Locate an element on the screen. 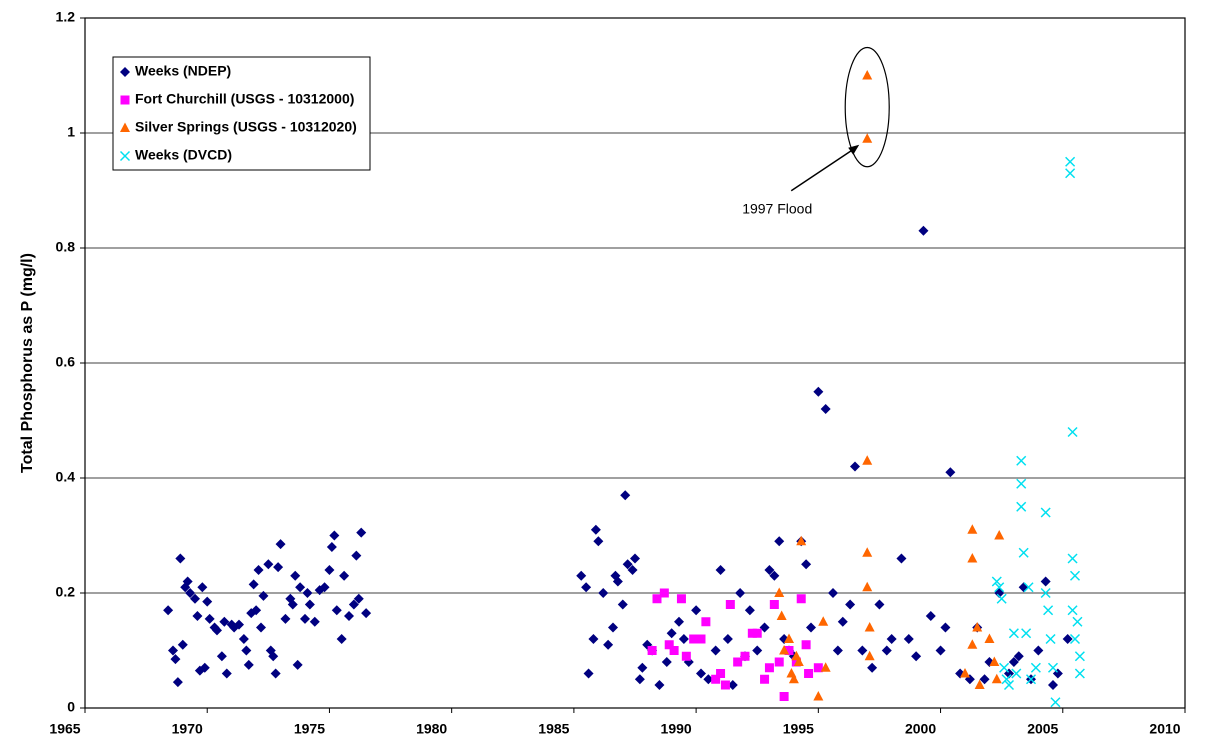  x-tick-label: 1995 is located at coordinates (798, 729).